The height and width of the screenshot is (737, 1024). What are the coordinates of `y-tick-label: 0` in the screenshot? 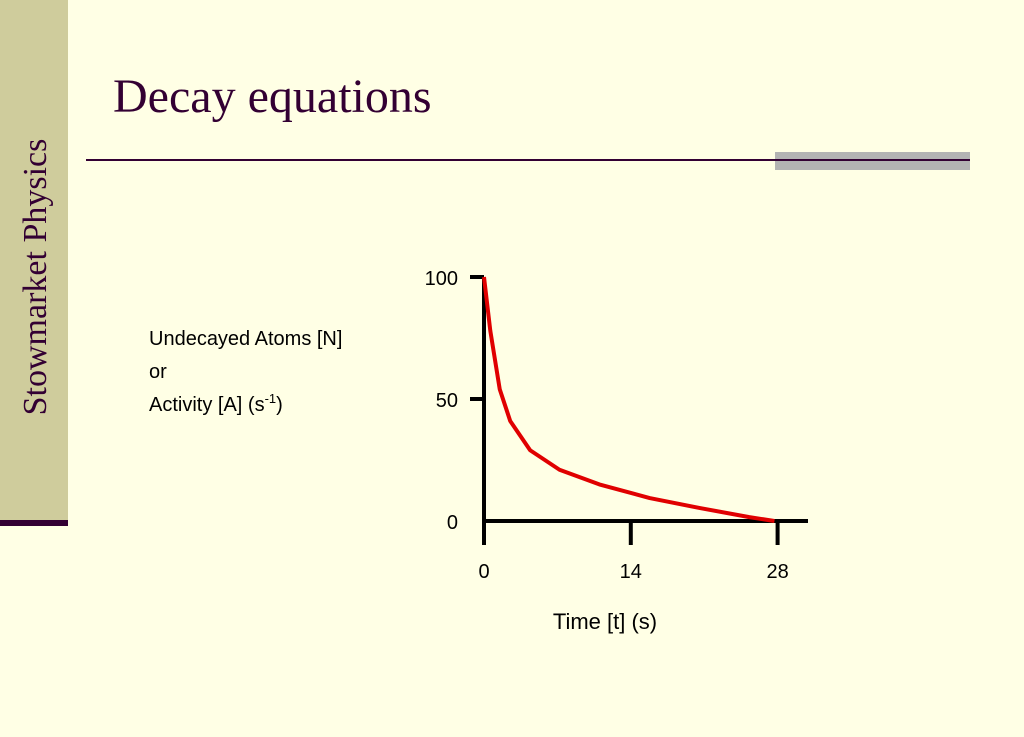 It's located at (452, 523).